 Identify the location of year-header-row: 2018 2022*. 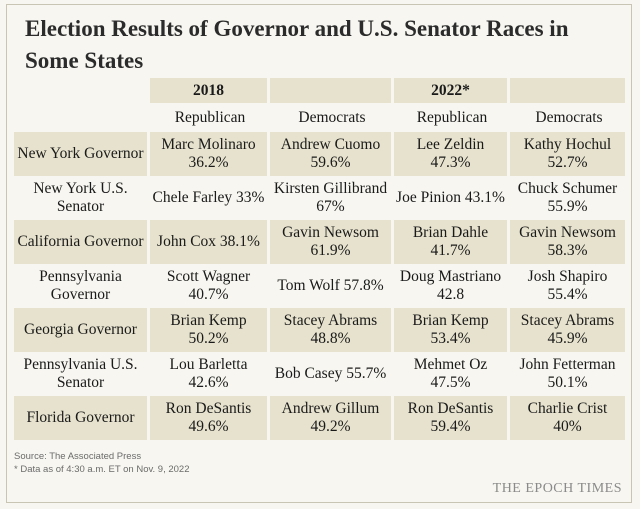
(321, 90).